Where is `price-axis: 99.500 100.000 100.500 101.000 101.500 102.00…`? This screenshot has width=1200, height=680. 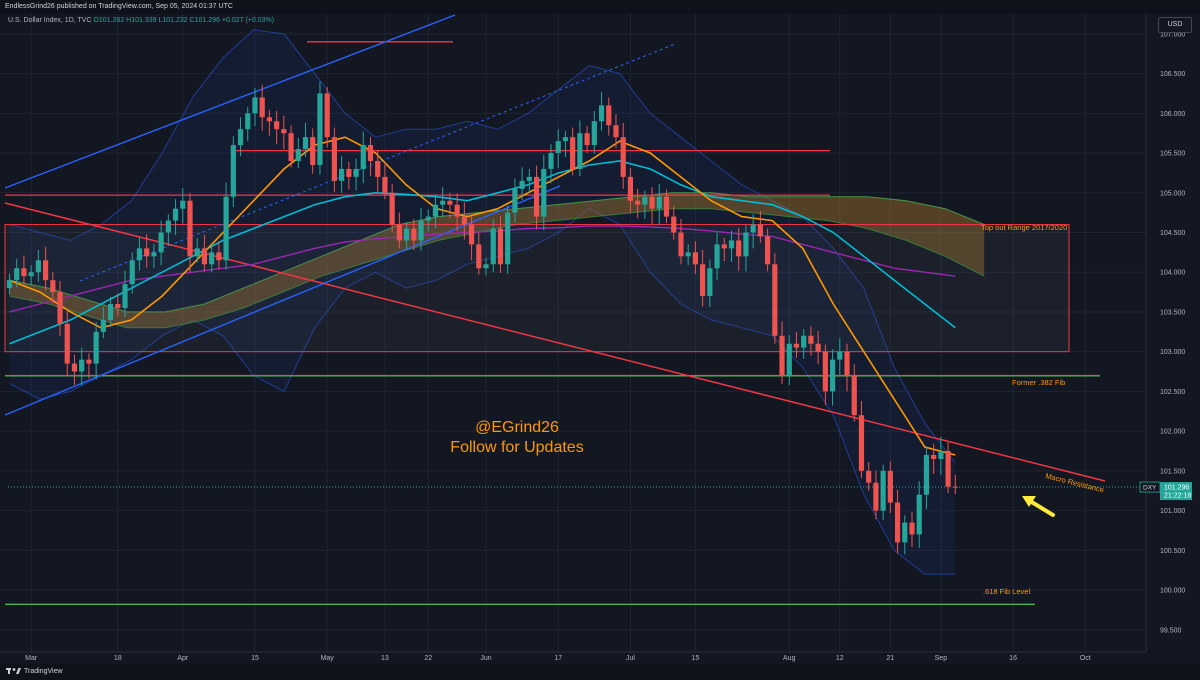
price-axis: 99.500 100.000 100.500 101.000 101.500 102.00… is located at coordinates (1169, 333).